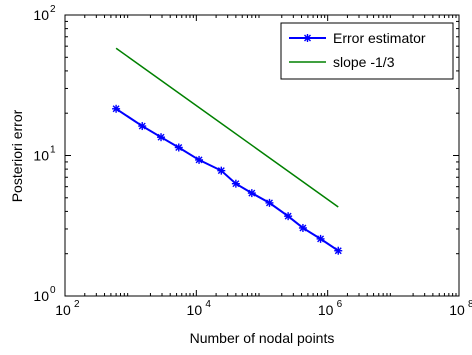 The image size is (472, 355). Describe the element at coordinates (17, 155) in the screenshot. I see `y-axis-label: Posteriori error` at that location.